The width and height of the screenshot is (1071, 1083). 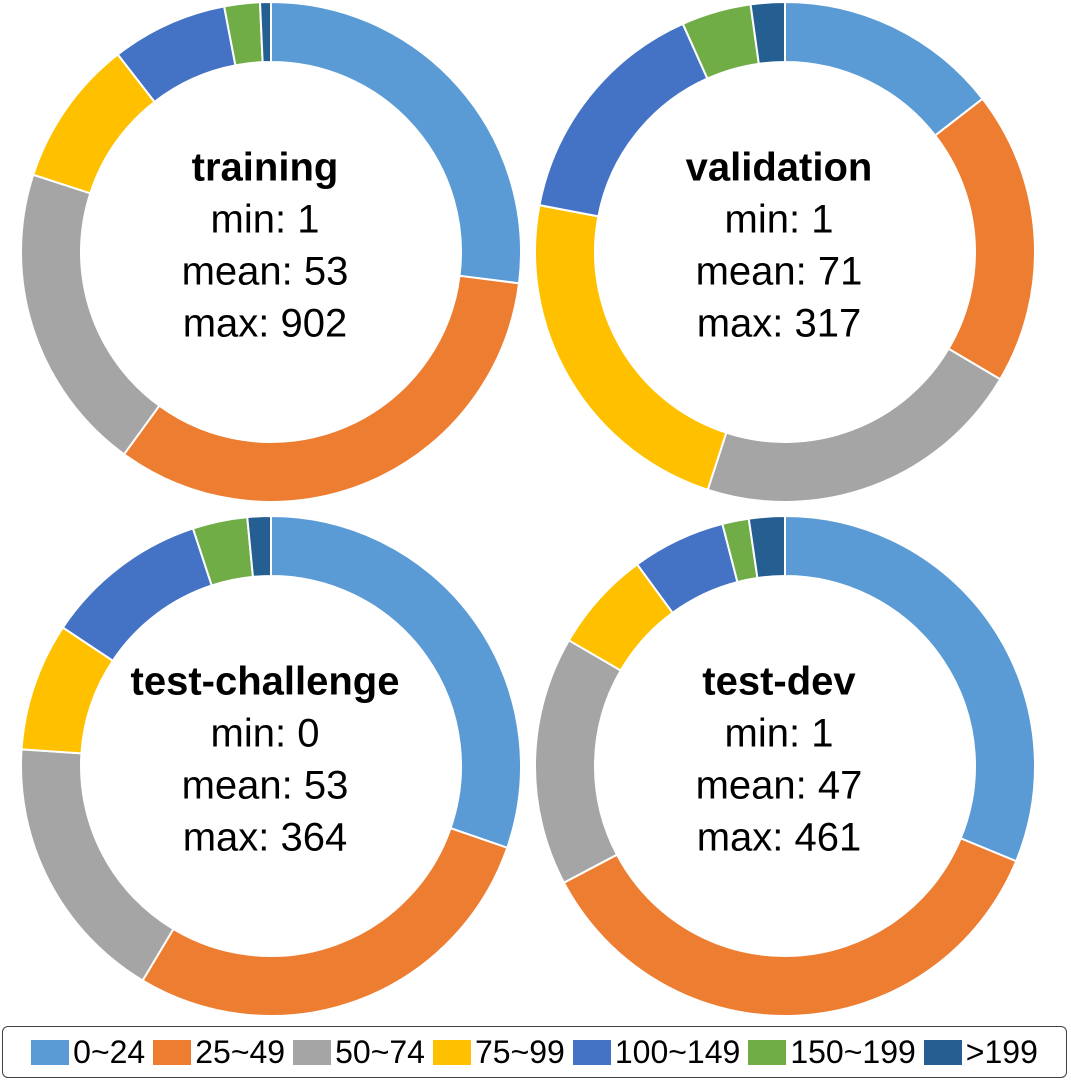 What do you see at coordinates (519, 1051) in the screenshot?
I see `legend-label: 75~99` at bounding box center [519, 1051].